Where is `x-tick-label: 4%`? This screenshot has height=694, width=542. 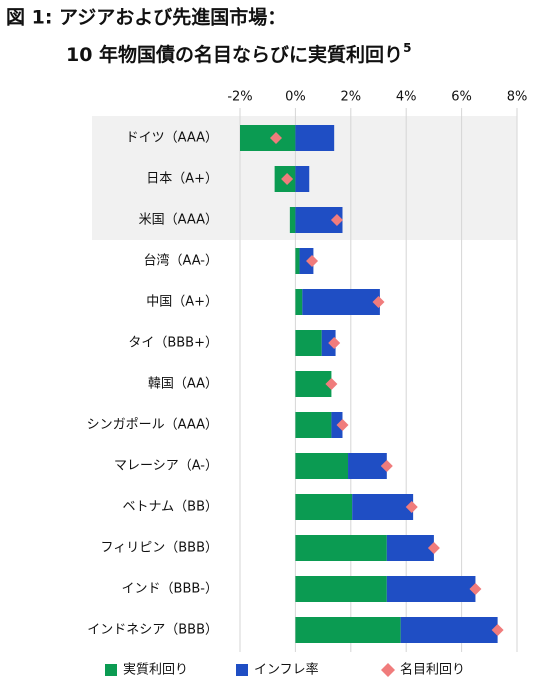
x-tick-label: 4% is located at coordinates (406, 97).